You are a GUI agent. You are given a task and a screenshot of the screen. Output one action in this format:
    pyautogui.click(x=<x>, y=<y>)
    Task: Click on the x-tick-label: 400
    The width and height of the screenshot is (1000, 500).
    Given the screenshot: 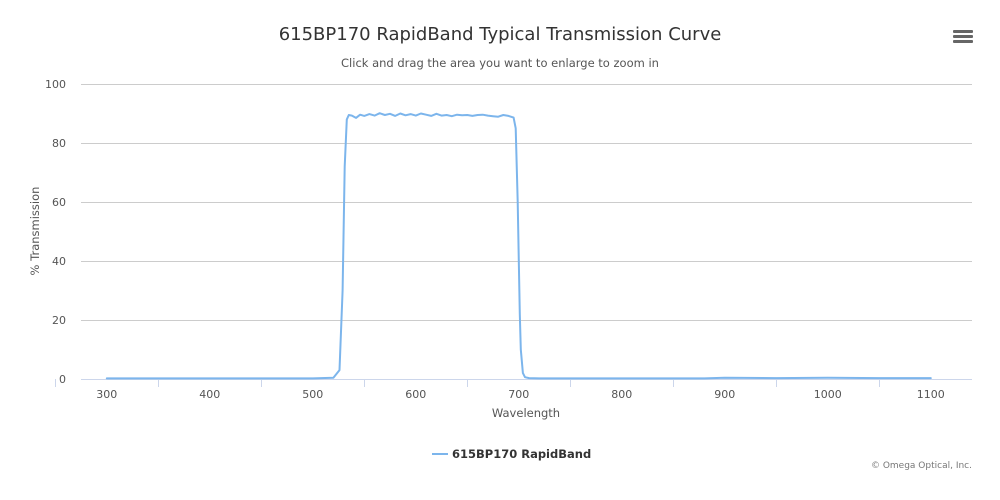 What is the action you would take?
    pyautogui.click(x=209, y=394)
    